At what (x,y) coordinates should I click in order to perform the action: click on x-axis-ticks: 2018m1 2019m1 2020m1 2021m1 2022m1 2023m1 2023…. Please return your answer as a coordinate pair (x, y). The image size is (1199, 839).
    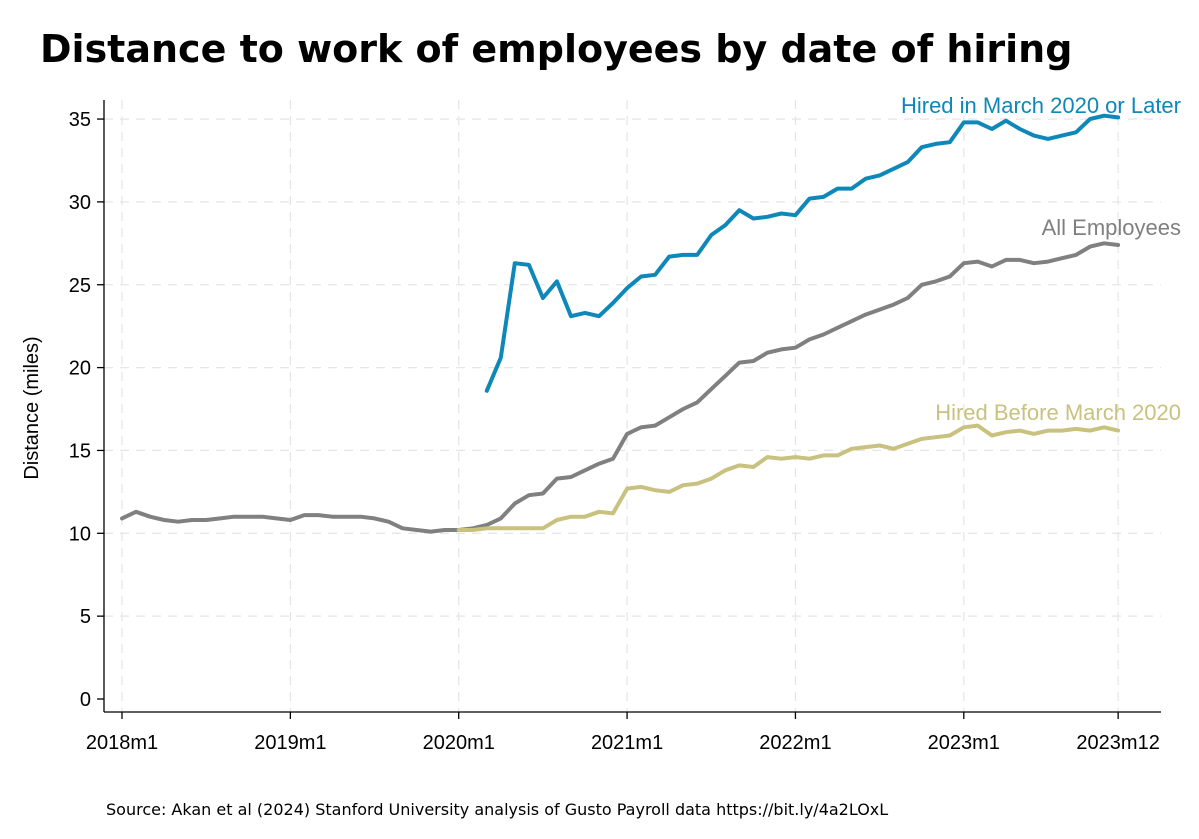
    Looking at the image, I should click on (623, 733).